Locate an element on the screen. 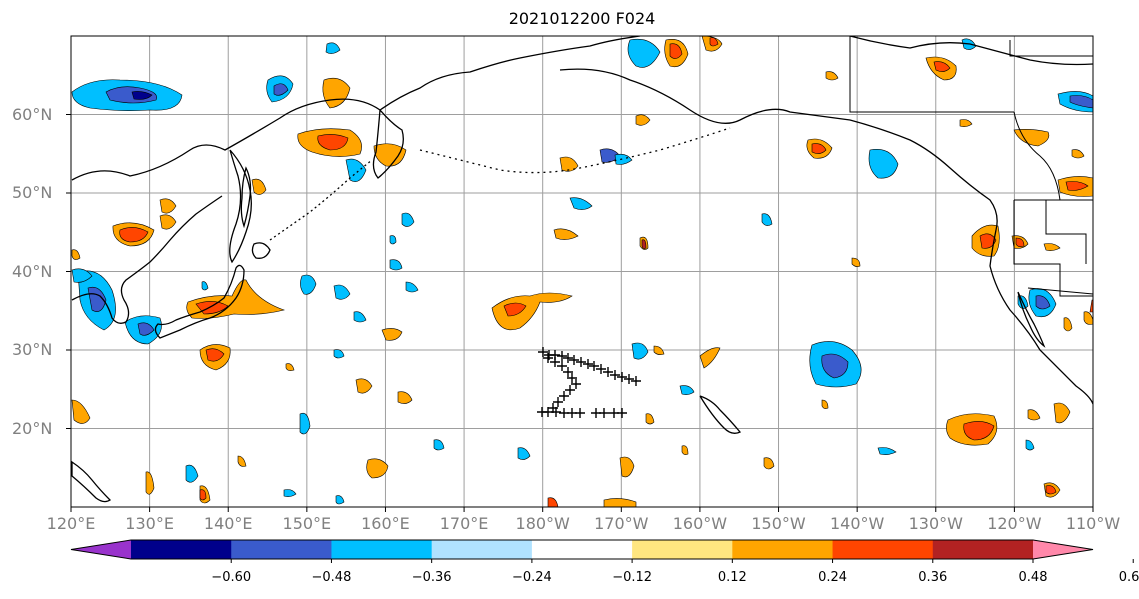 The image size is (1139, 599). lat-label: 50°N is located at coordinates (32, 192).